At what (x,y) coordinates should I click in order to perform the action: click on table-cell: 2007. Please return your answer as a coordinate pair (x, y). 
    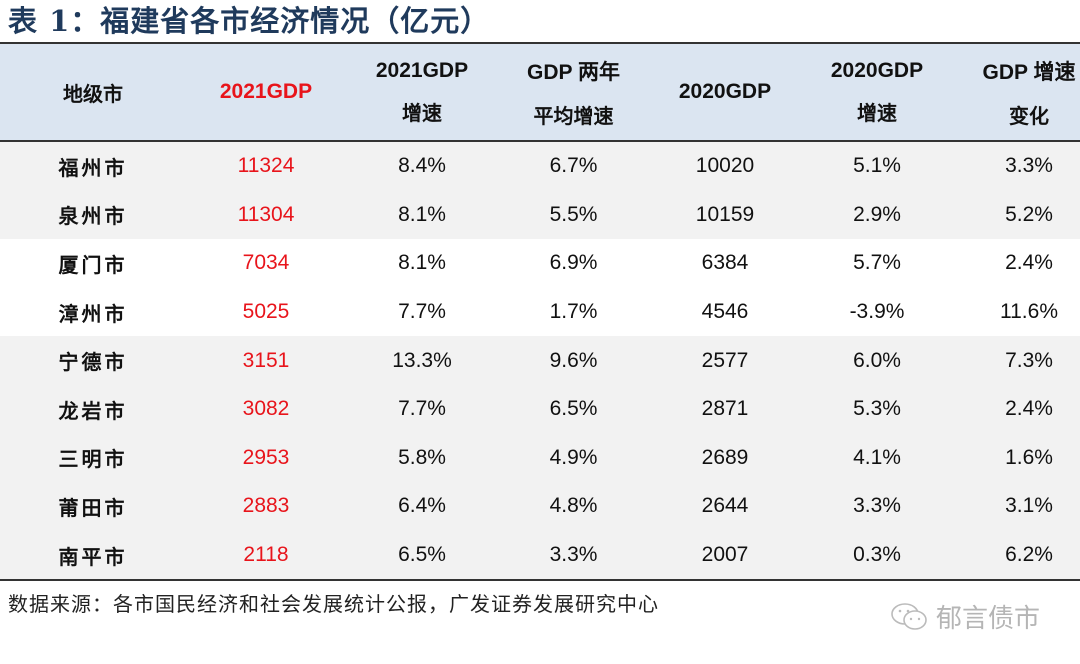
    Looking at the image, I should click on (725, 555).